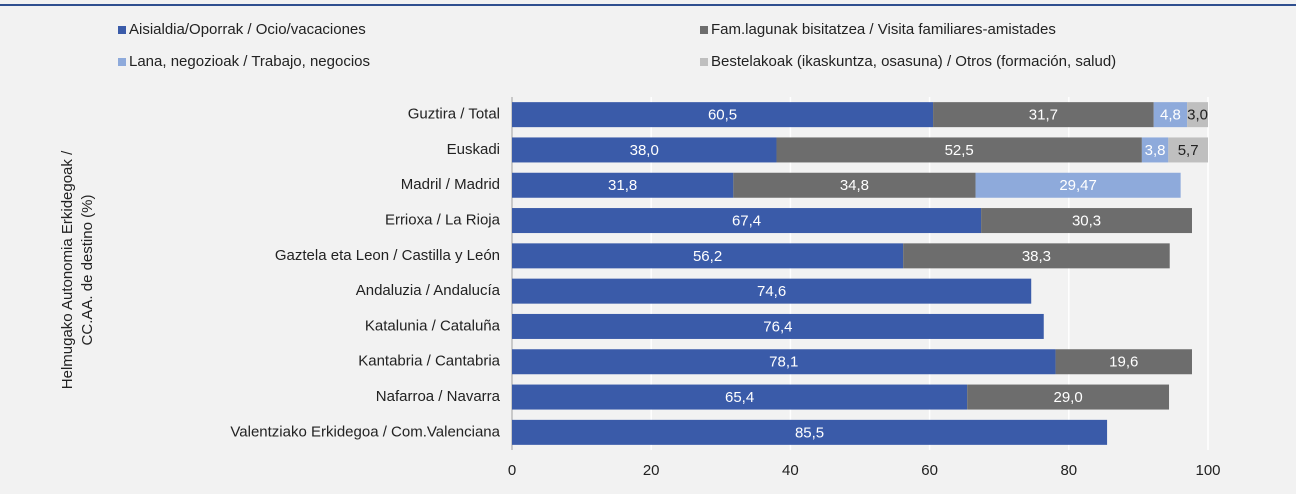 The height and width of the screenshot is (494, 1296). I want to click on legend-label: Lana, negozioak / Trabajo, negocios, so click(249, 61).